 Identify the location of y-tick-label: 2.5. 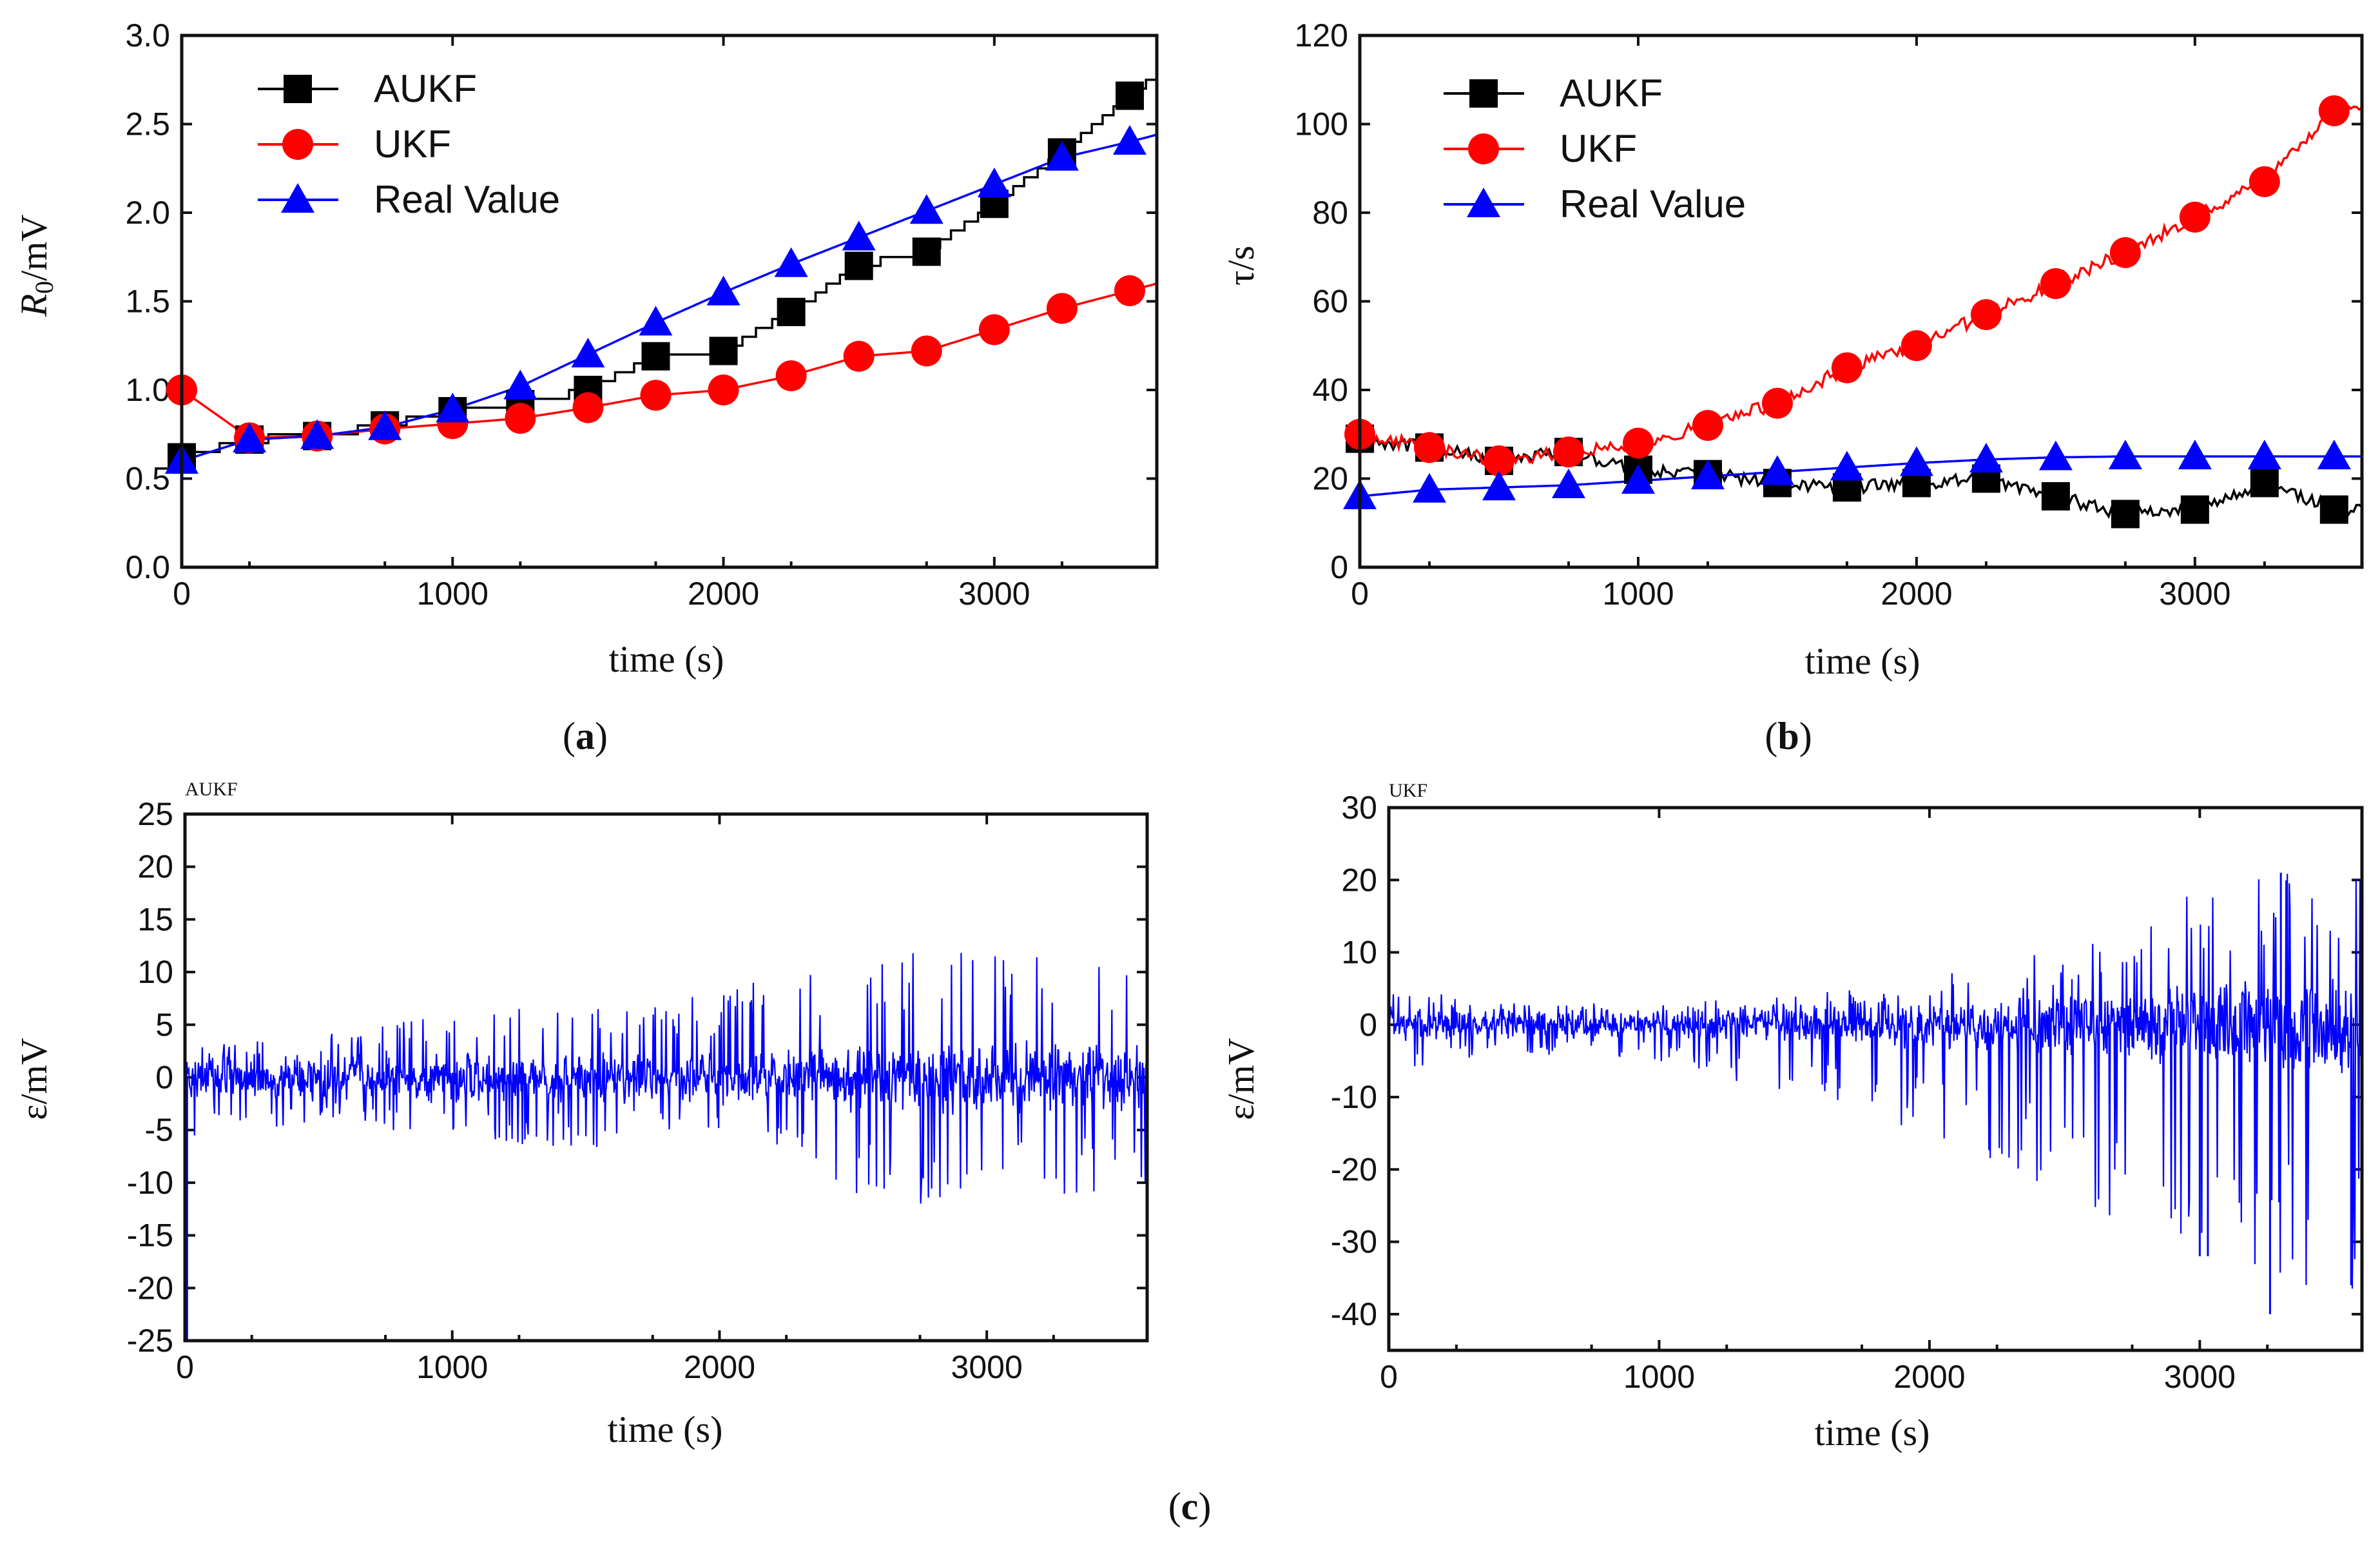
(147, 124).